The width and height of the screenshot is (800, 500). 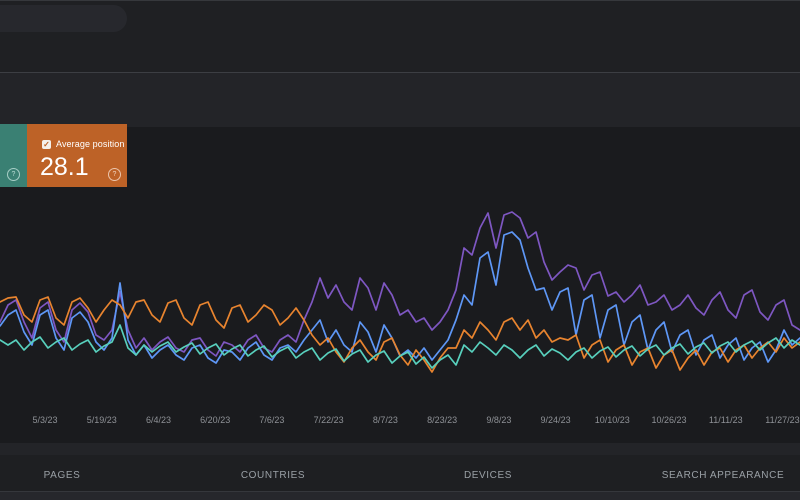 I want to click on panel-header-strip, so click(x=400, y=100).